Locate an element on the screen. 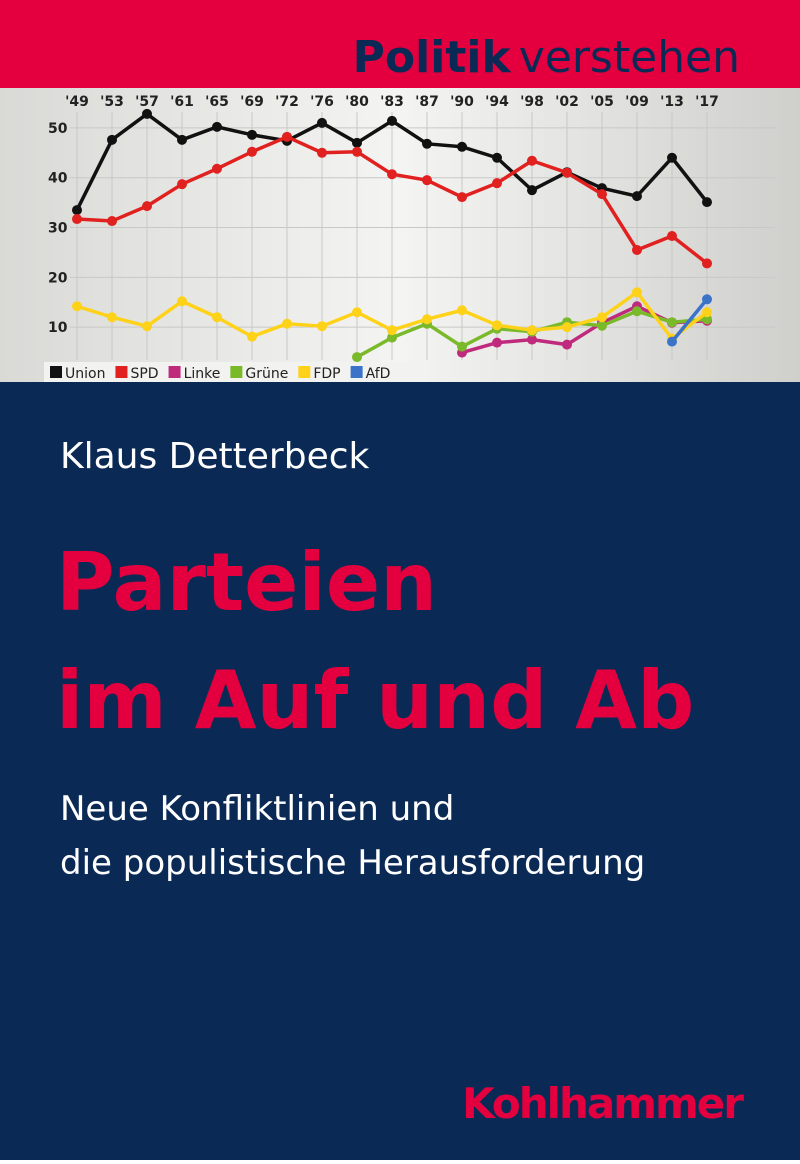 The width and height of the screenshot is (800, 1164). subtitle-line: Neue Konfliktlinien und is located at coordinates (257, 809).